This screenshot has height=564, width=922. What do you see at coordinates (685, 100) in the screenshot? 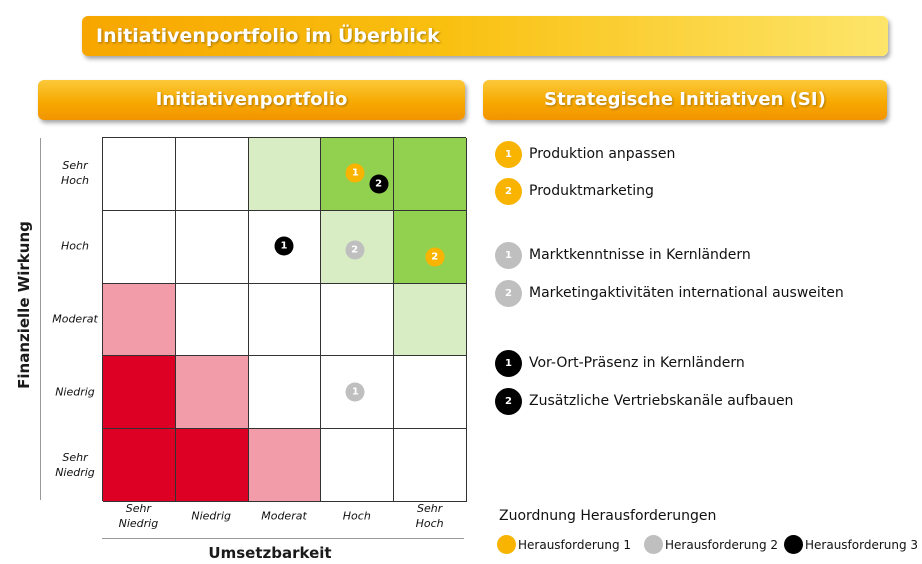
I see `initiatives-header: Strategische Initiativen (SI)` at bounding box center [685, 100].